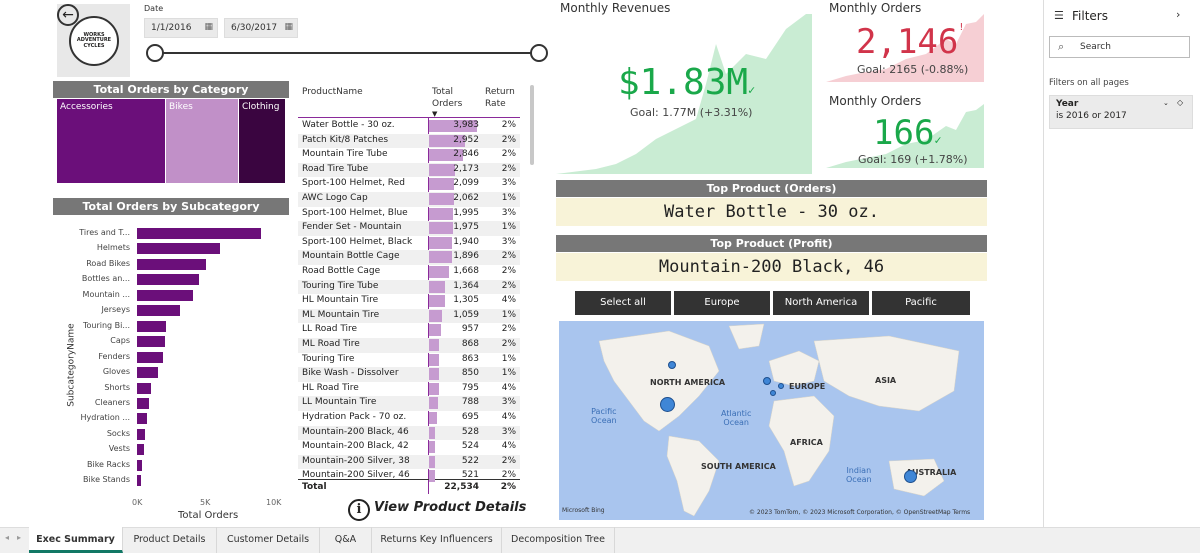 The image size is (1200, 553). Describe the element at coordinates (409, 126) in the screenshot. I see `table-row: Water Bottle - 30 oz. 3,983 2%` at that location.